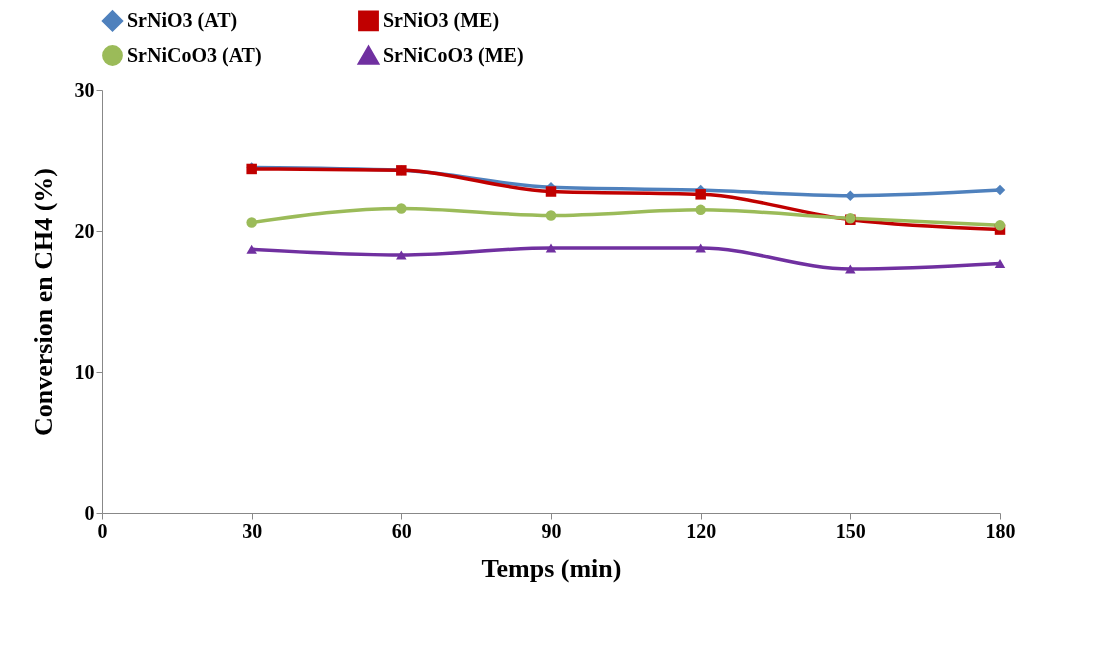 The height and width of the screenshot is (658, 1094). I want to click on x-tick-label: 60, so click(401, 530).